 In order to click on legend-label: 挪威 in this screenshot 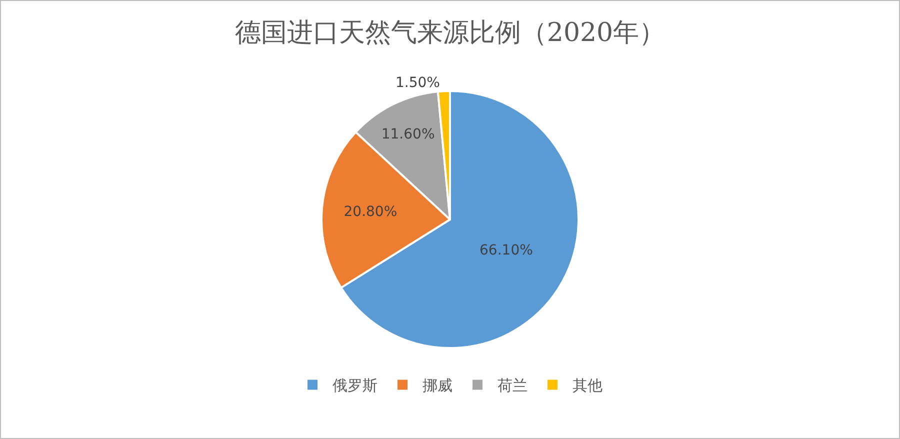, I will do `click(437, 385)`.